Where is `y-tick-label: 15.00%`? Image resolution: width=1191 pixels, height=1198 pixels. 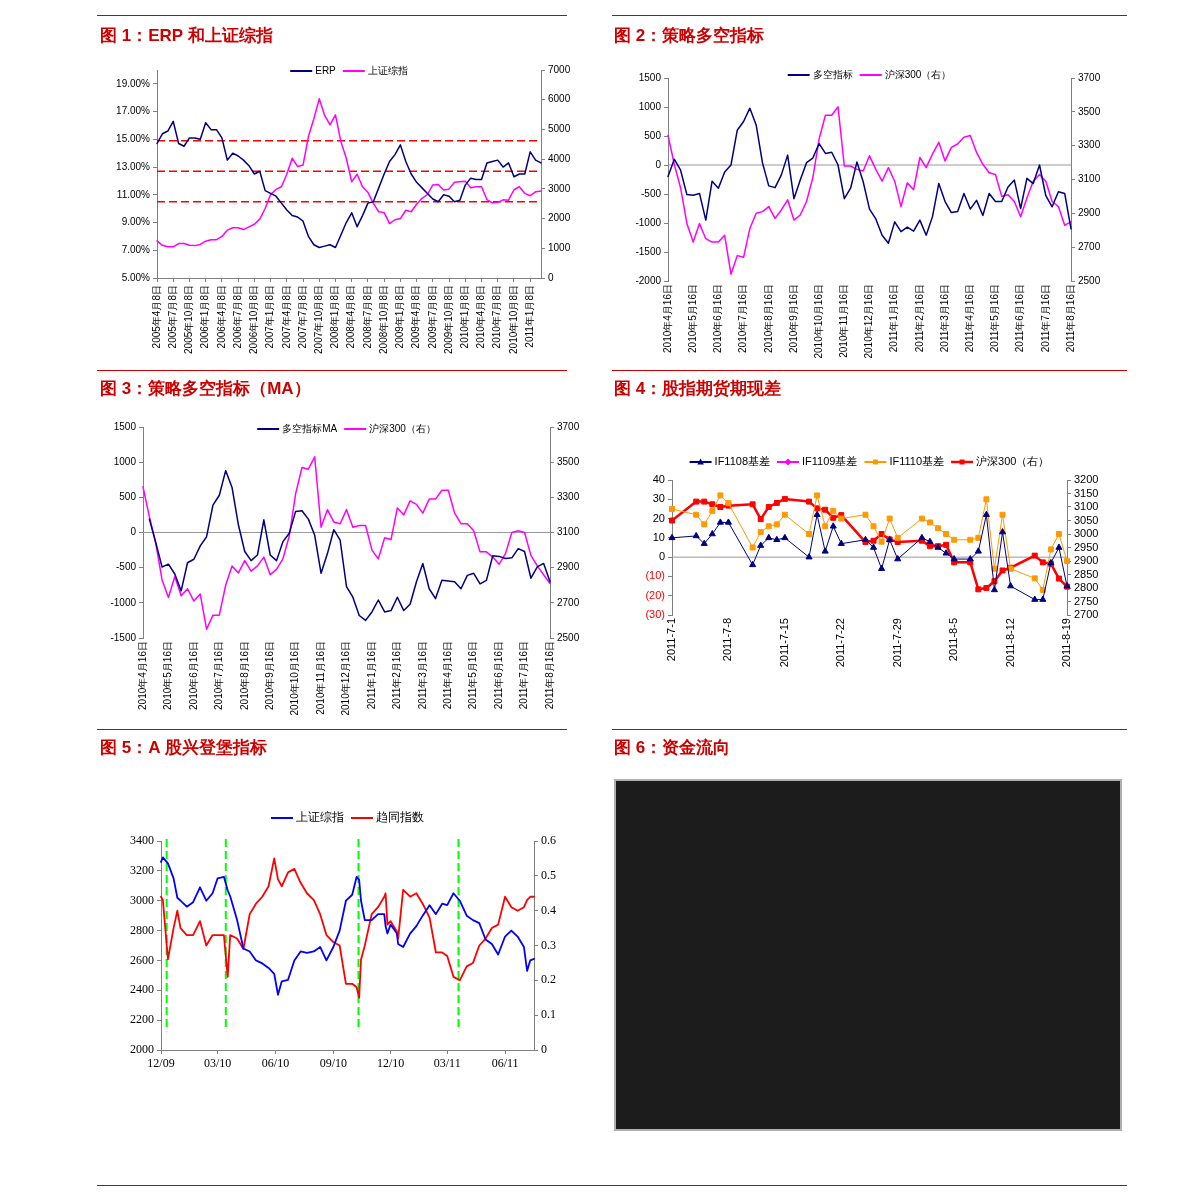 y-tick-label: 15.00% is located at coordinates (133, 139).